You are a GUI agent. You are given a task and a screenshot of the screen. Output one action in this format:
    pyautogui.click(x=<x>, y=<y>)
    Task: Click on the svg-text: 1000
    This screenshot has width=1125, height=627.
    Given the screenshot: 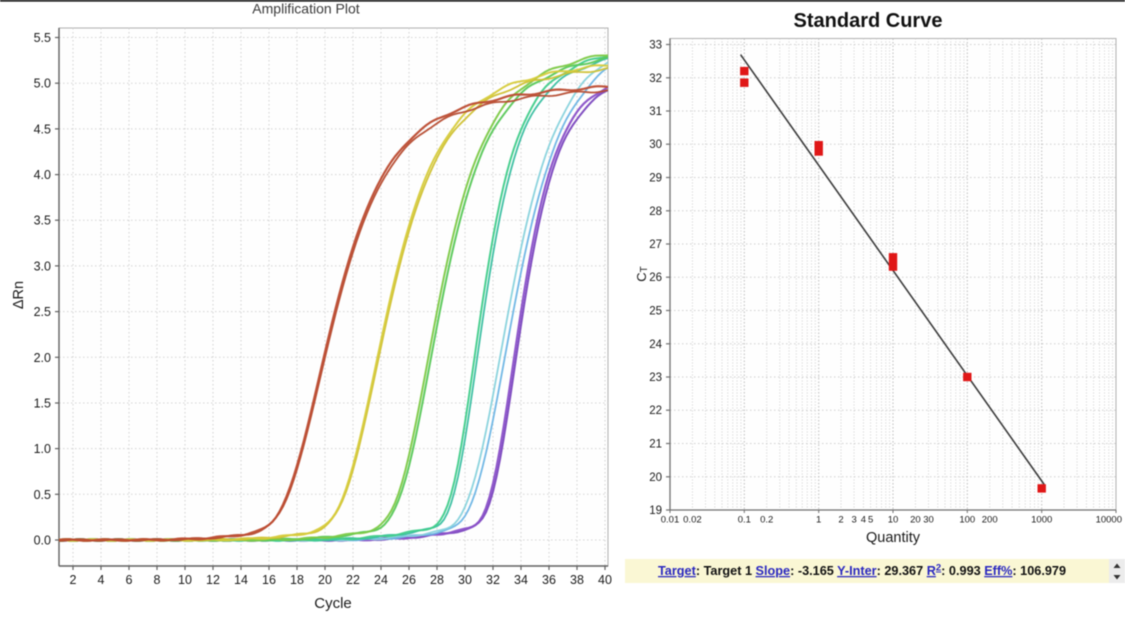 What is the action you would take?
    pyautogui.click(x=1041, y=520)
    